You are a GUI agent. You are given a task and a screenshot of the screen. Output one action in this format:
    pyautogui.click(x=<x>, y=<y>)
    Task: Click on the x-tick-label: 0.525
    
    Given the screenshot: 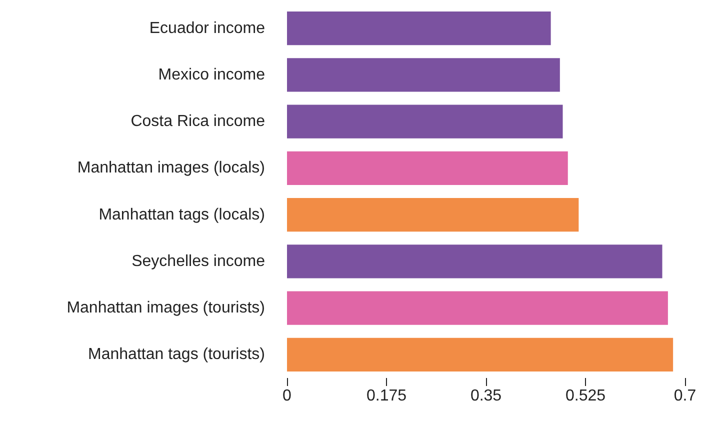 What is the action you would take?
    pyautogui.click(x=585, y=396)
    